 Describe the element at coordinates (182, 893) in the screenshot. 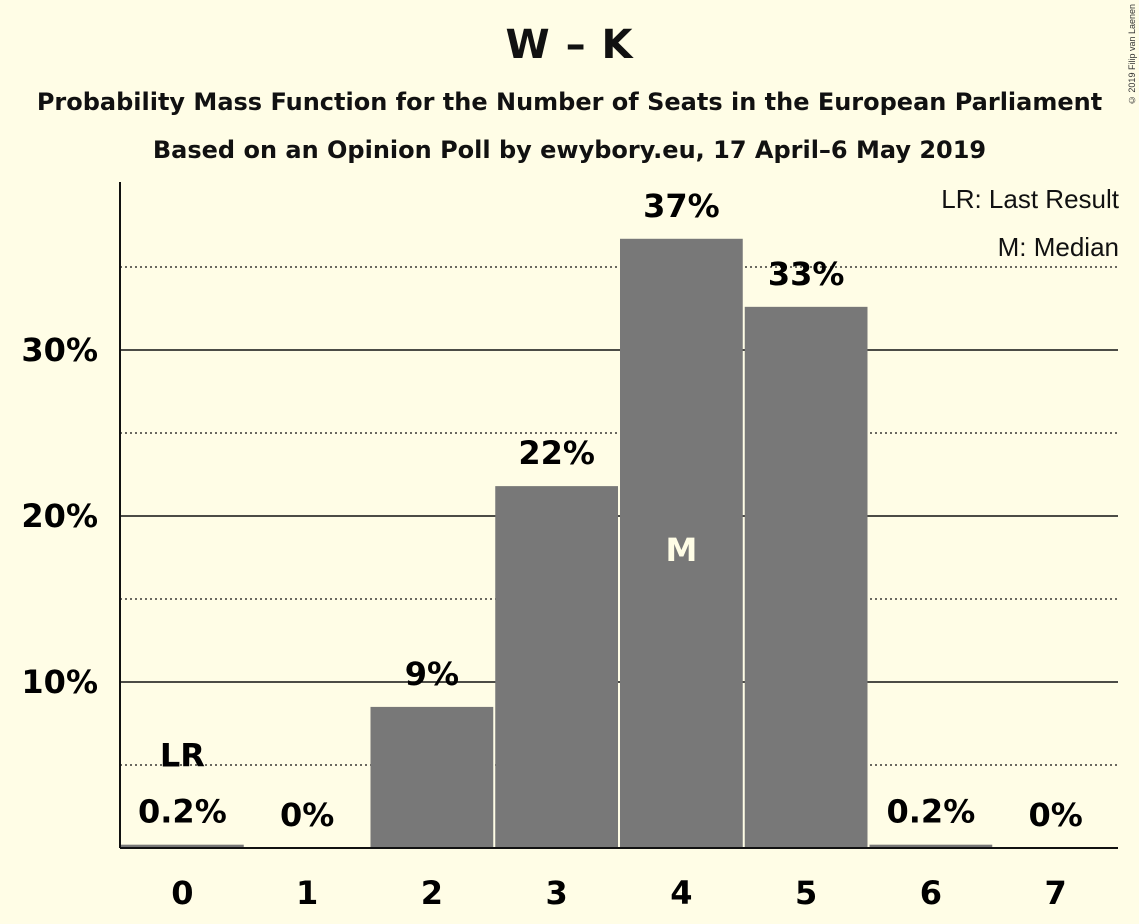

I see `x-tick-label: 0` at that location.